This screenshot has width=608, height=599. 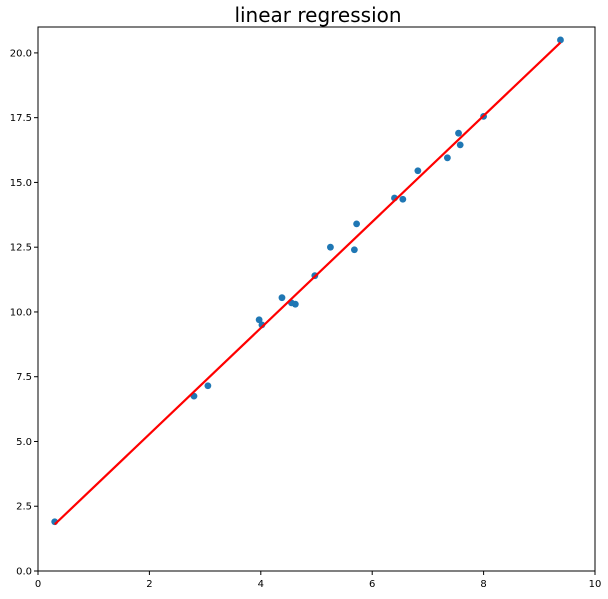 What do you see at coordinates (261, 584) in the screenshot?
I see `x-tick-label: 4` at bounding box center [261, 584].